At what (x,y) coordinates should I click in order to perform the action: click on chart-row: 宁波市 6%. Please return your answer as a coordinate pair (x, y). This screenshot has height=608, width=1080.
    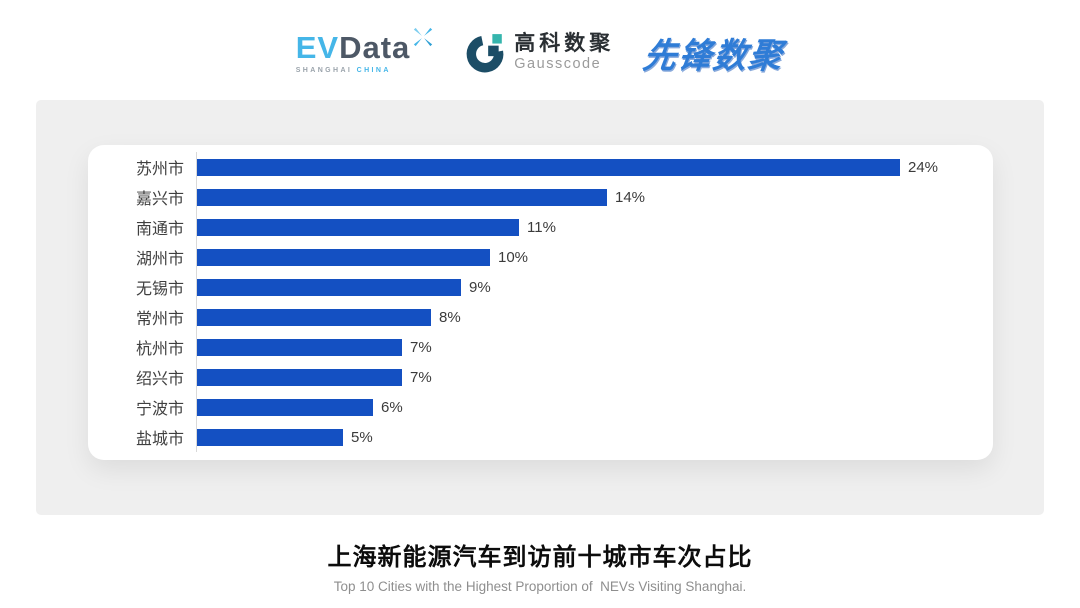
    Looking at the image, I should click on (540, 407).